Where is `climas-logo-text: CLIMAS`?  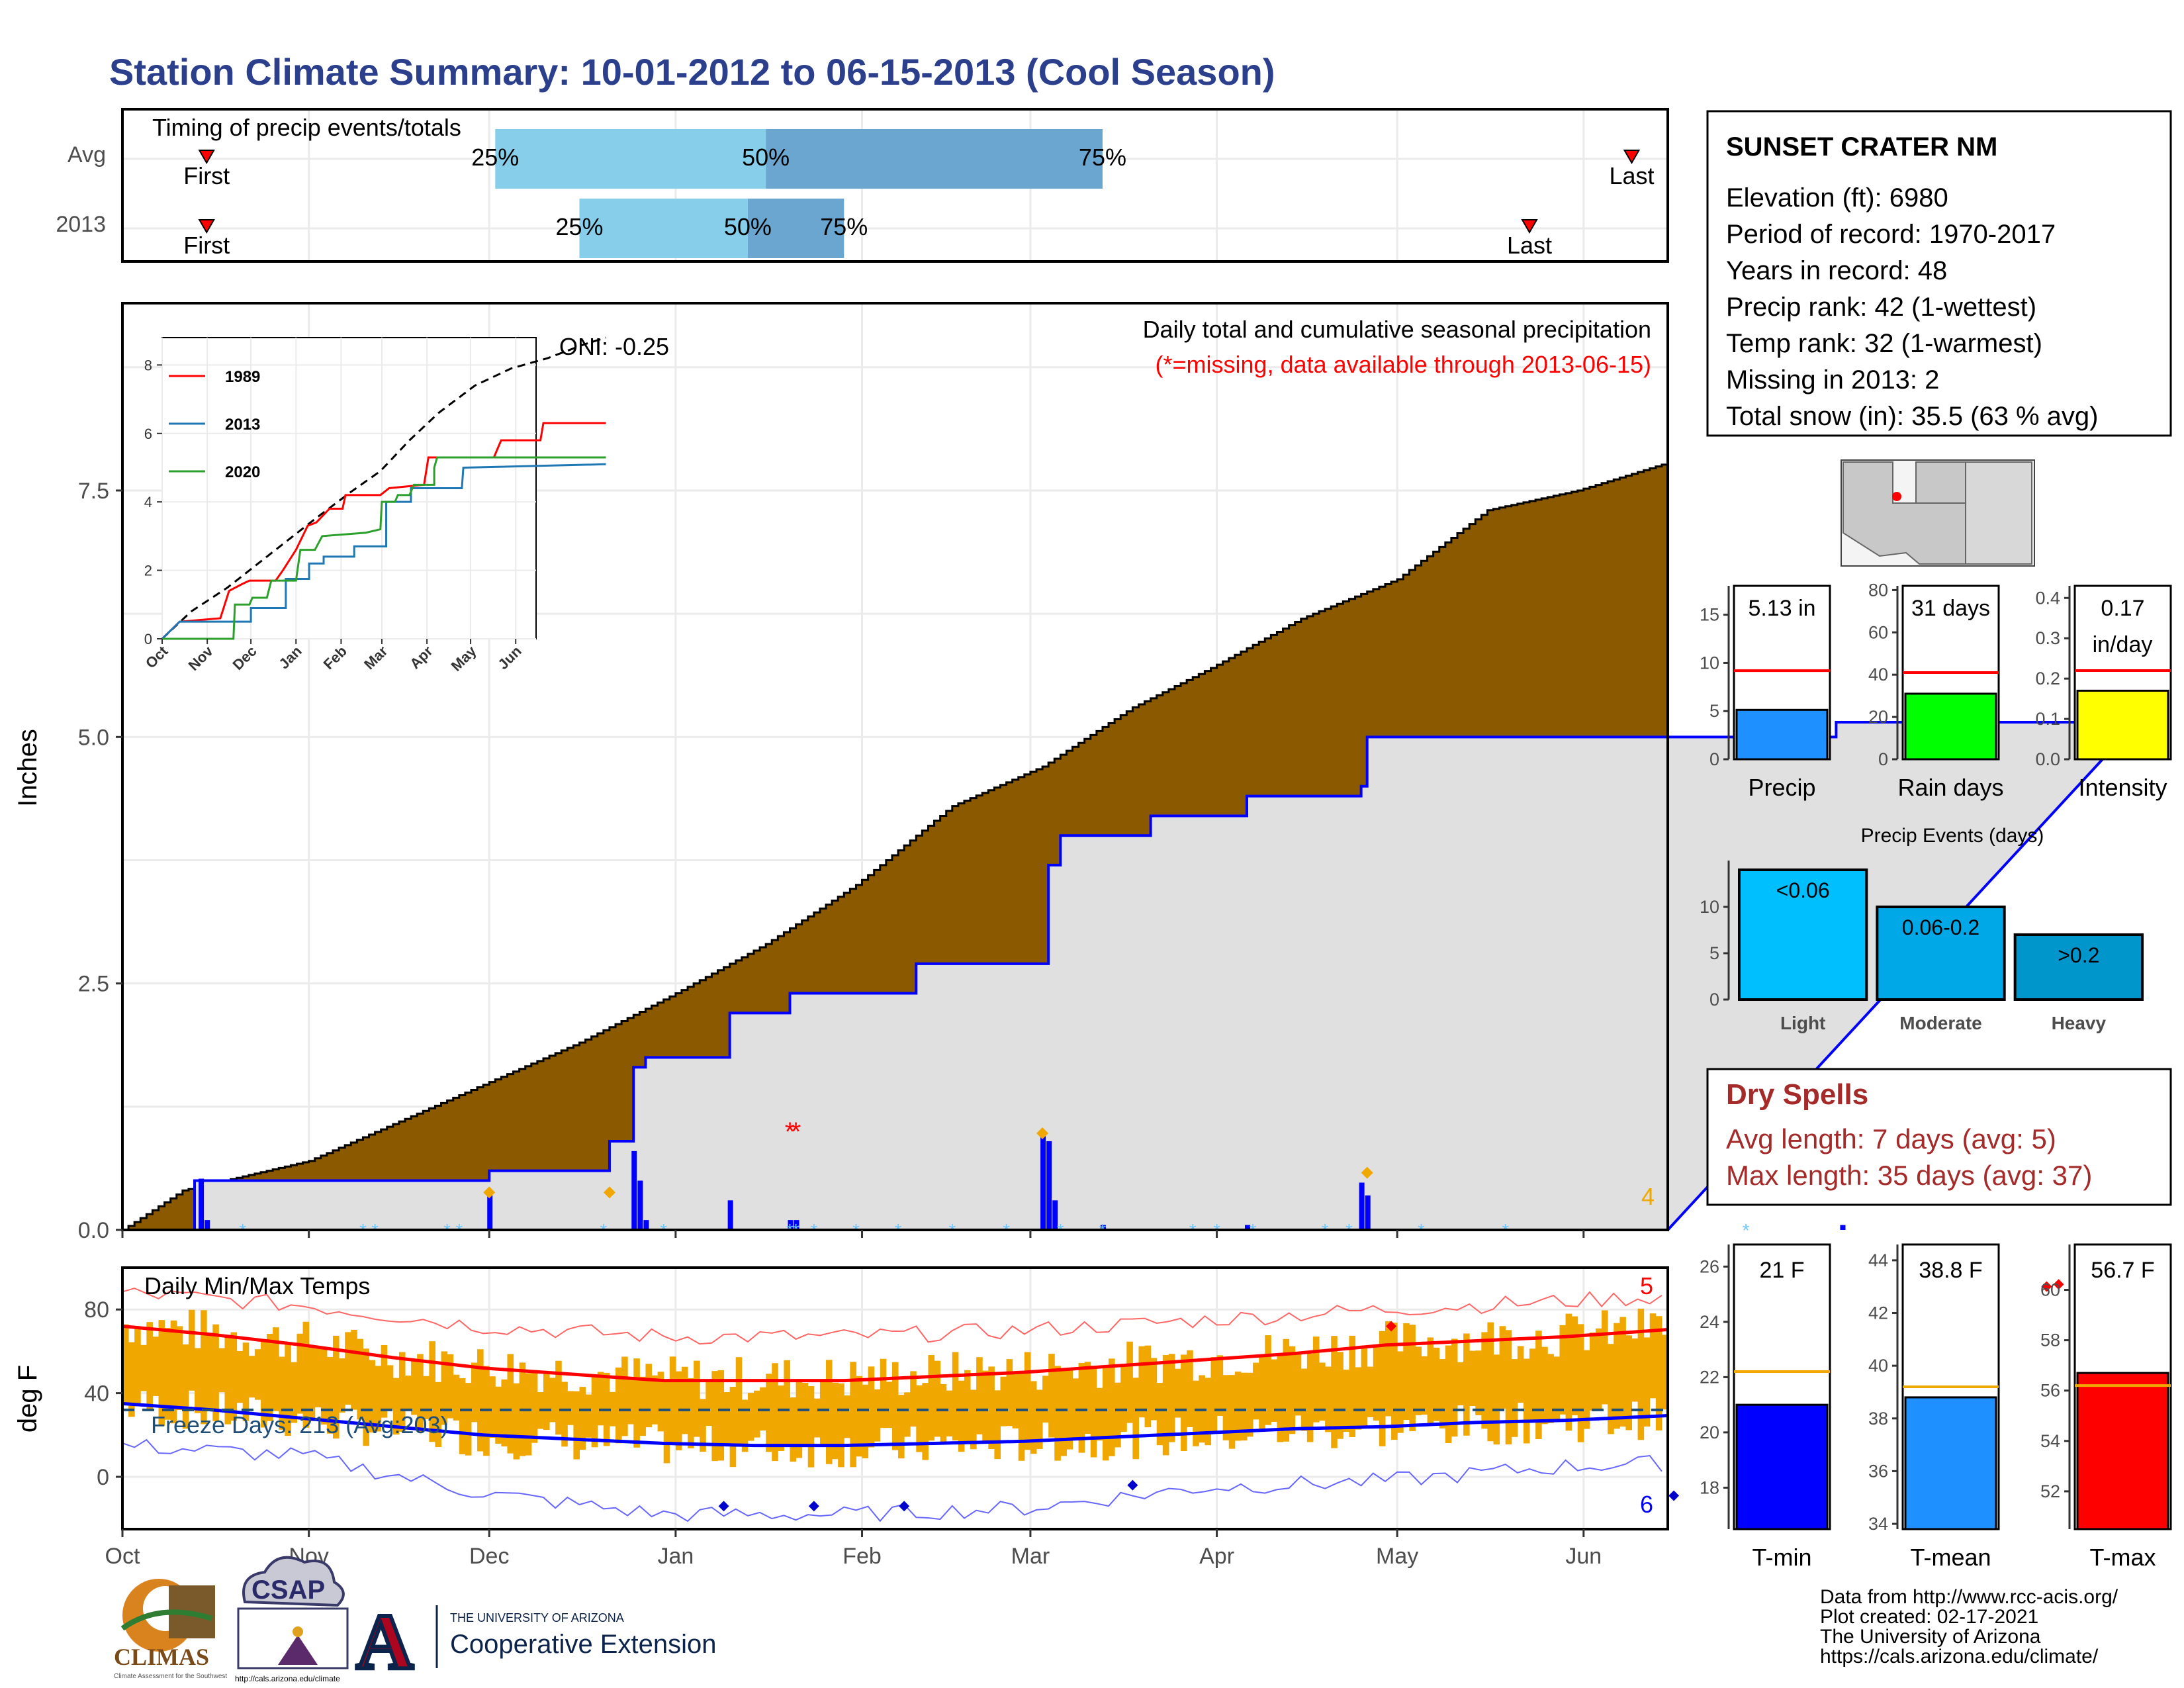 climas-logo-text: CLIMAS is located at coordinates (161, 1657).